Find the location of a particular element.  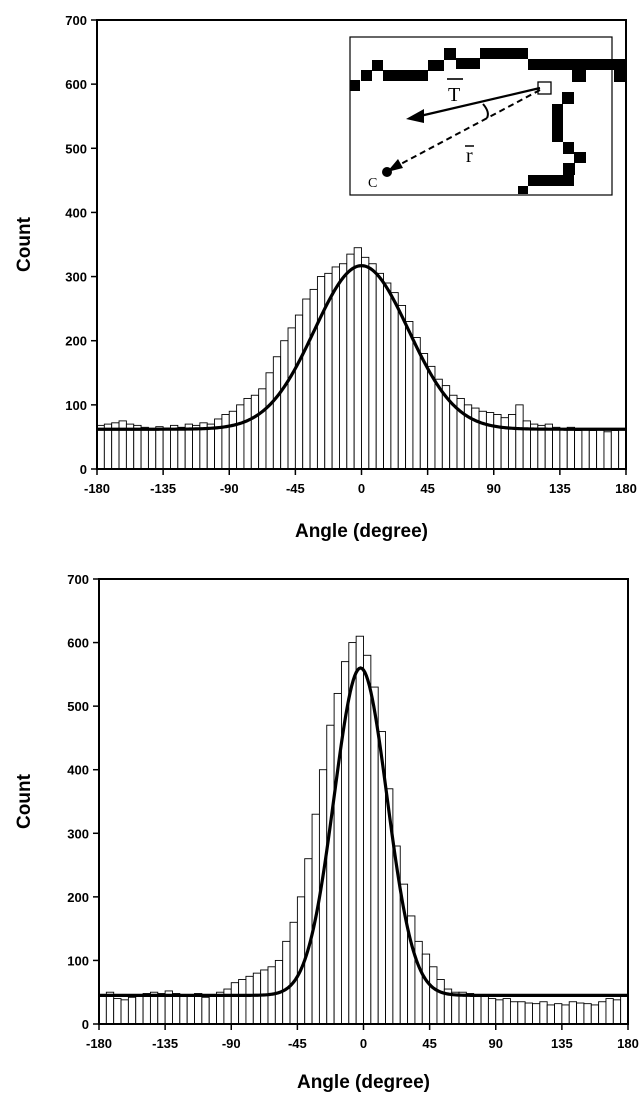

gaussian-fit-curve is located at coordinates (361, 347).